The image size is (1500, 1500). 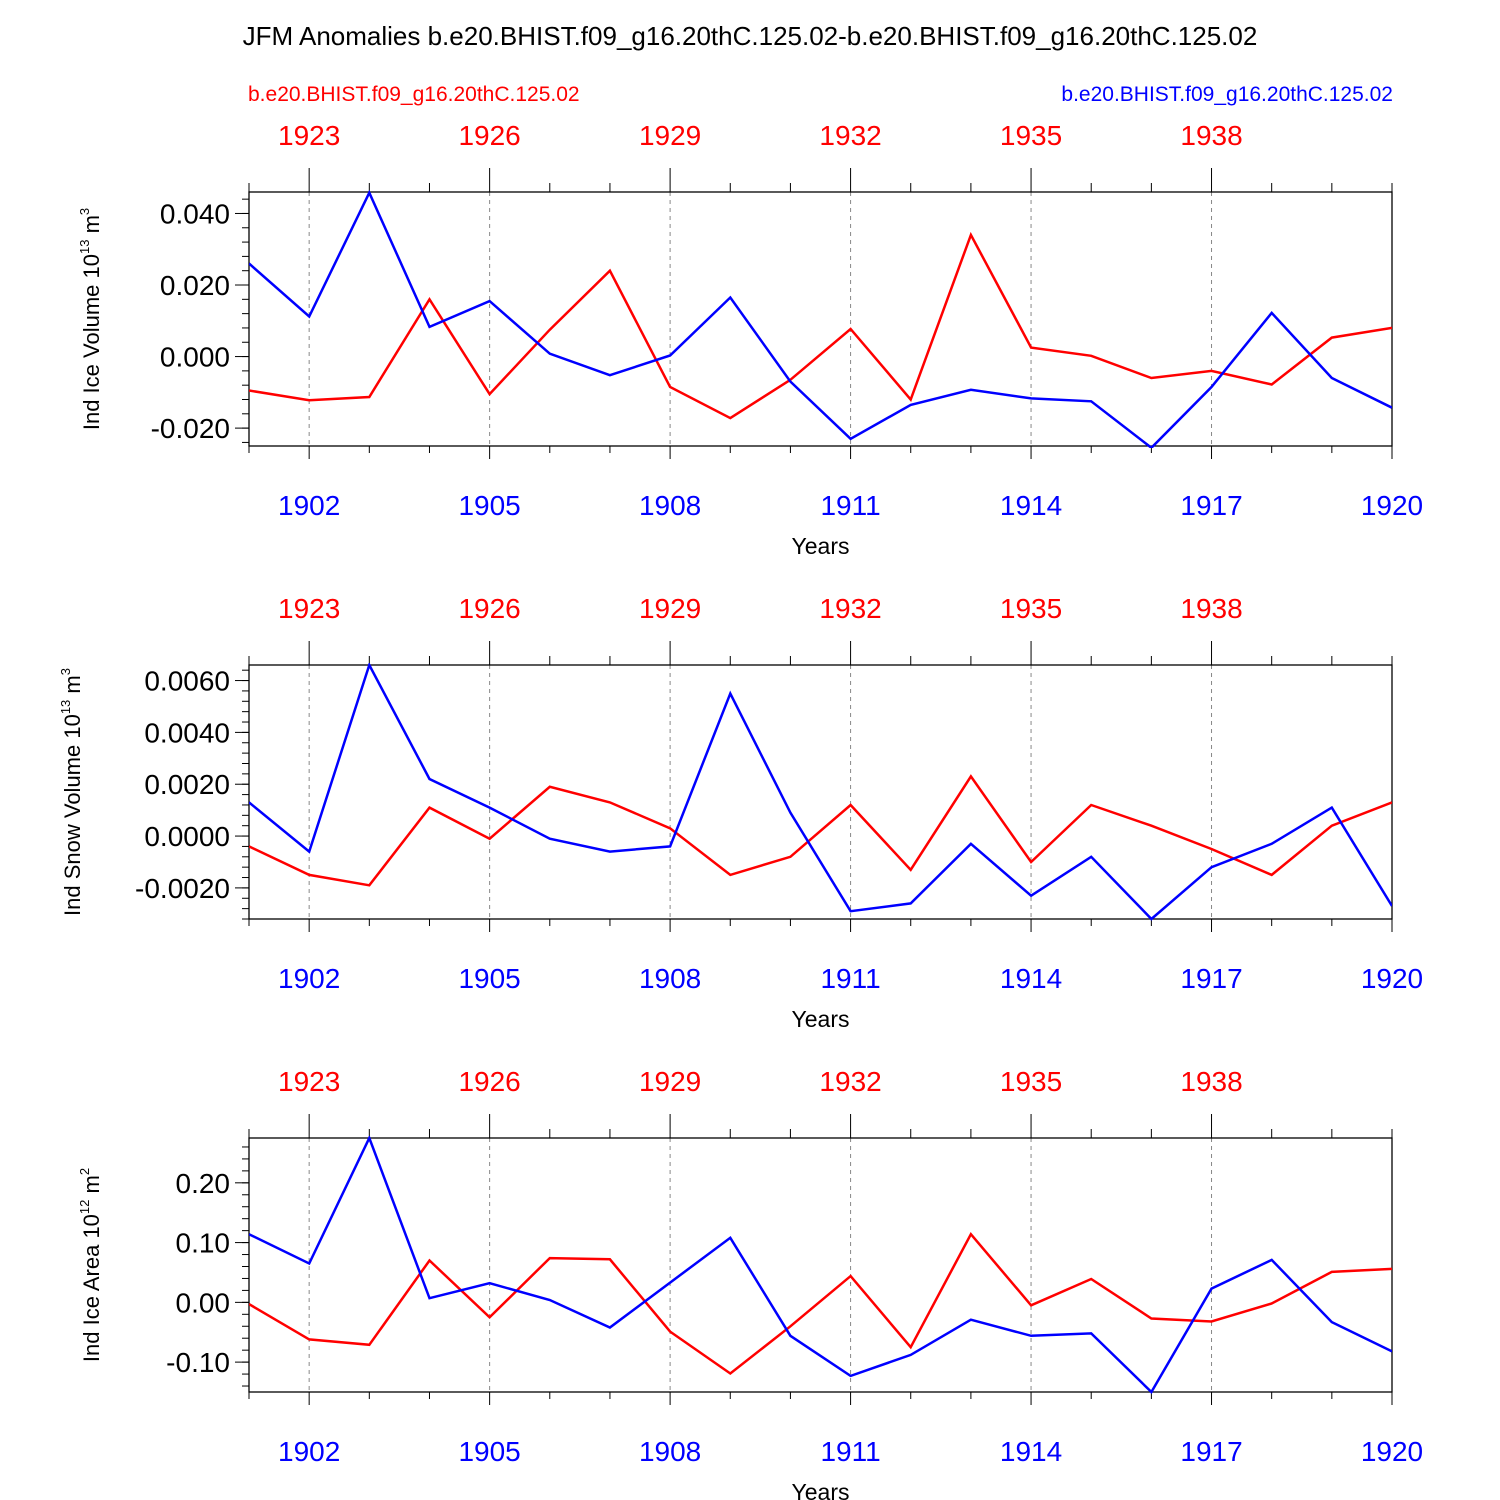 I want to click on y-axis-title: Ind Snow Volume 1013 m3, so click(x=71, y=792).